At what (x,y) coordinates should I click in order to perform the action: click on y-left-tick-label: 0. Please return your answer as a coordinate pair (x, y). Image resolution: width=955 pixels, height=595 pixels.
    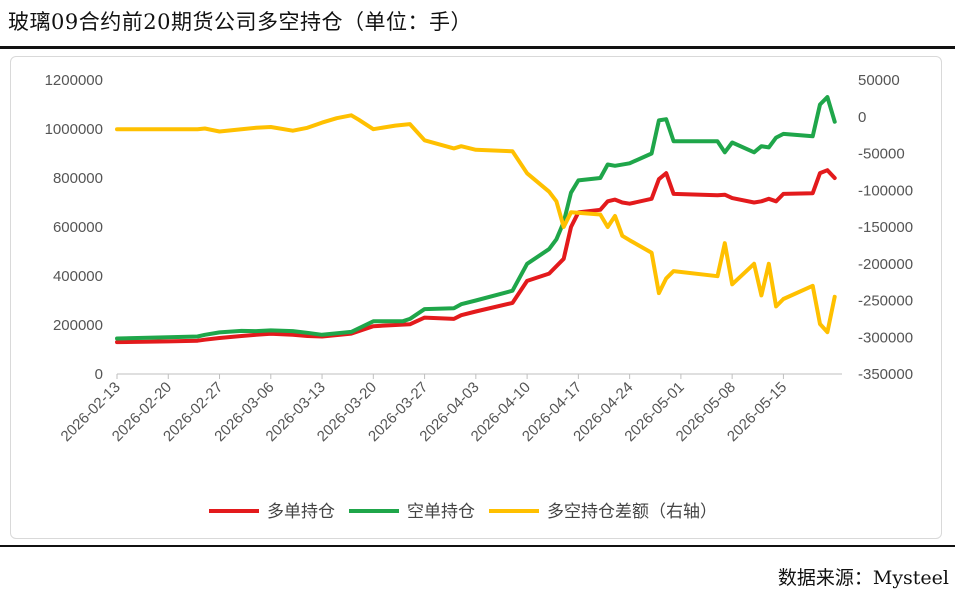
    Looking at the image, I should click on (99, 374).